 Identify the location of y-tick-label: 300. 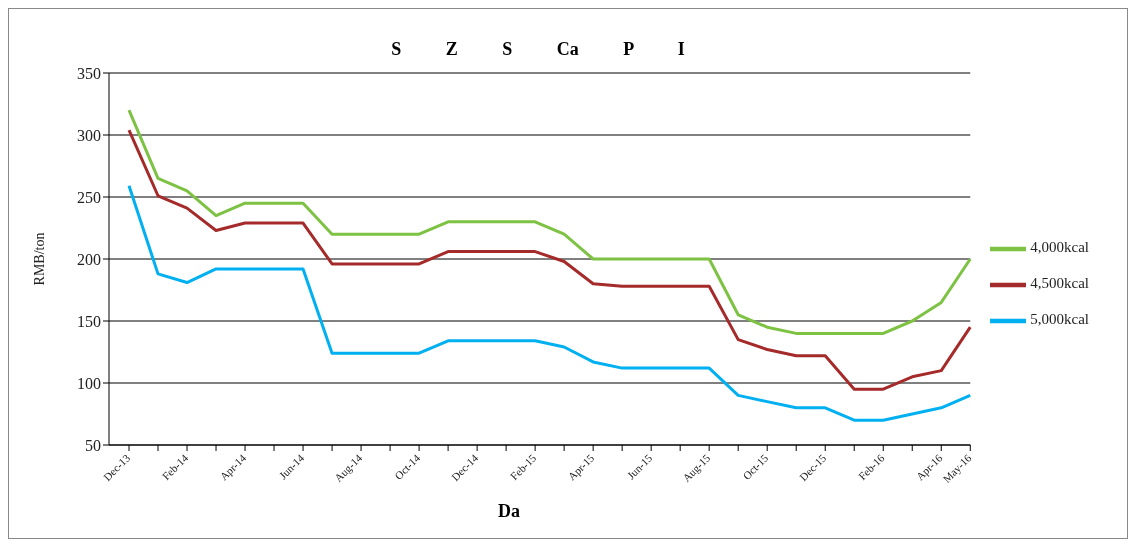
(89, 135).